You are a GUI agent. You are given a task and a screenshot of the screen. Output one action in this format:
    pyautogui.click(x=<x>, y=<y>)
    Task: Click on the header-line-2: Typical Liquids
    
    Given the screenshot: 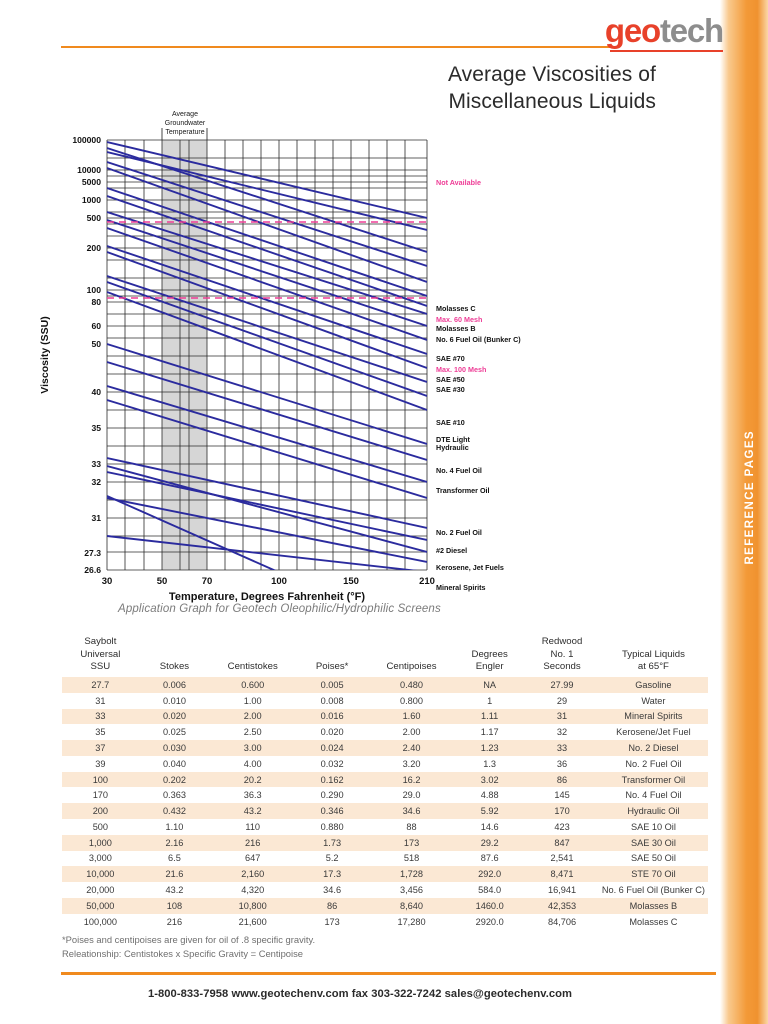 What is the action you would take?
    pyautogui.click(x=653, y=654)
    